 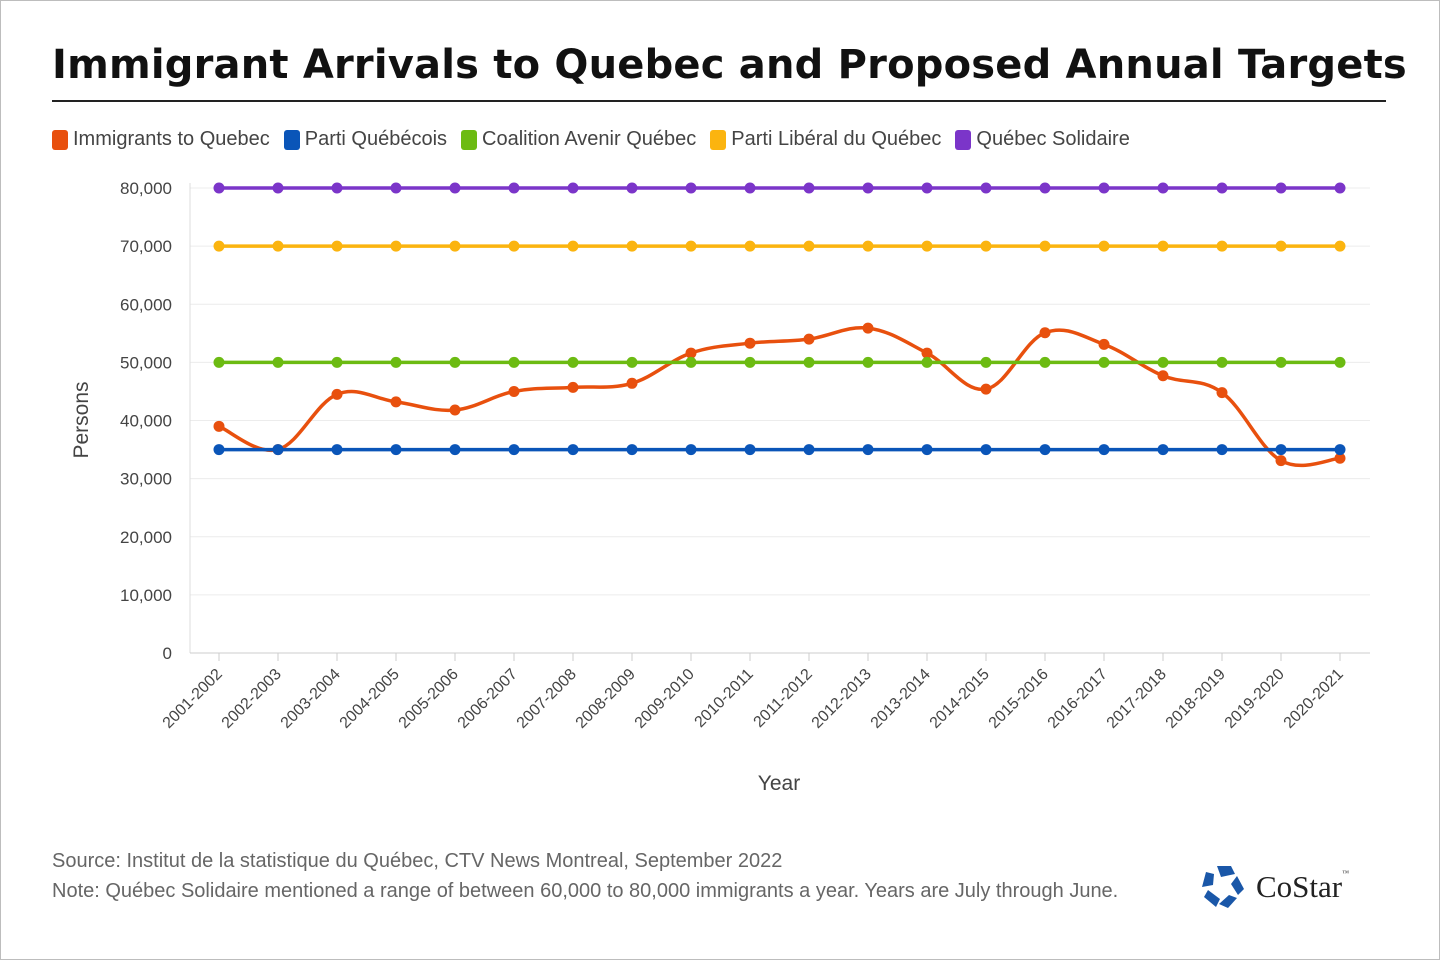 I want to click on trademark: ™, so click(x=1345, y=873).